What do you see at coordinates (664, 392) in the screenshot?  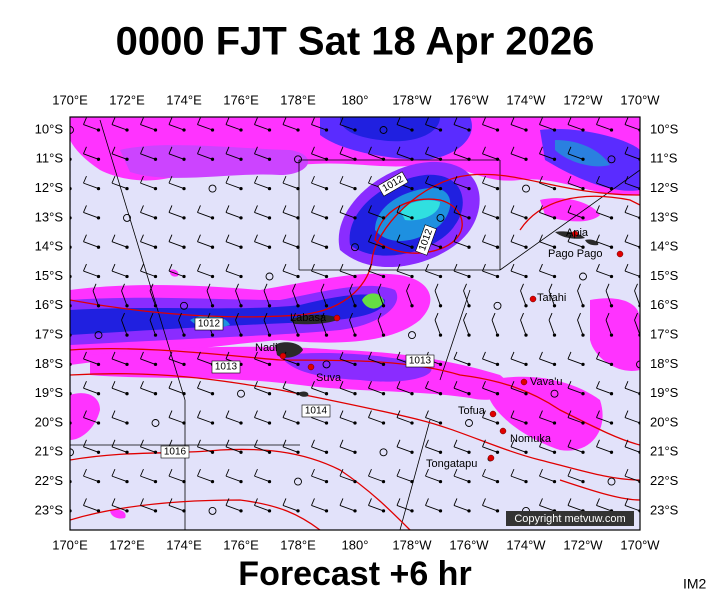 I see `latitude-label: 19°S` at bounding box center [664, 392].